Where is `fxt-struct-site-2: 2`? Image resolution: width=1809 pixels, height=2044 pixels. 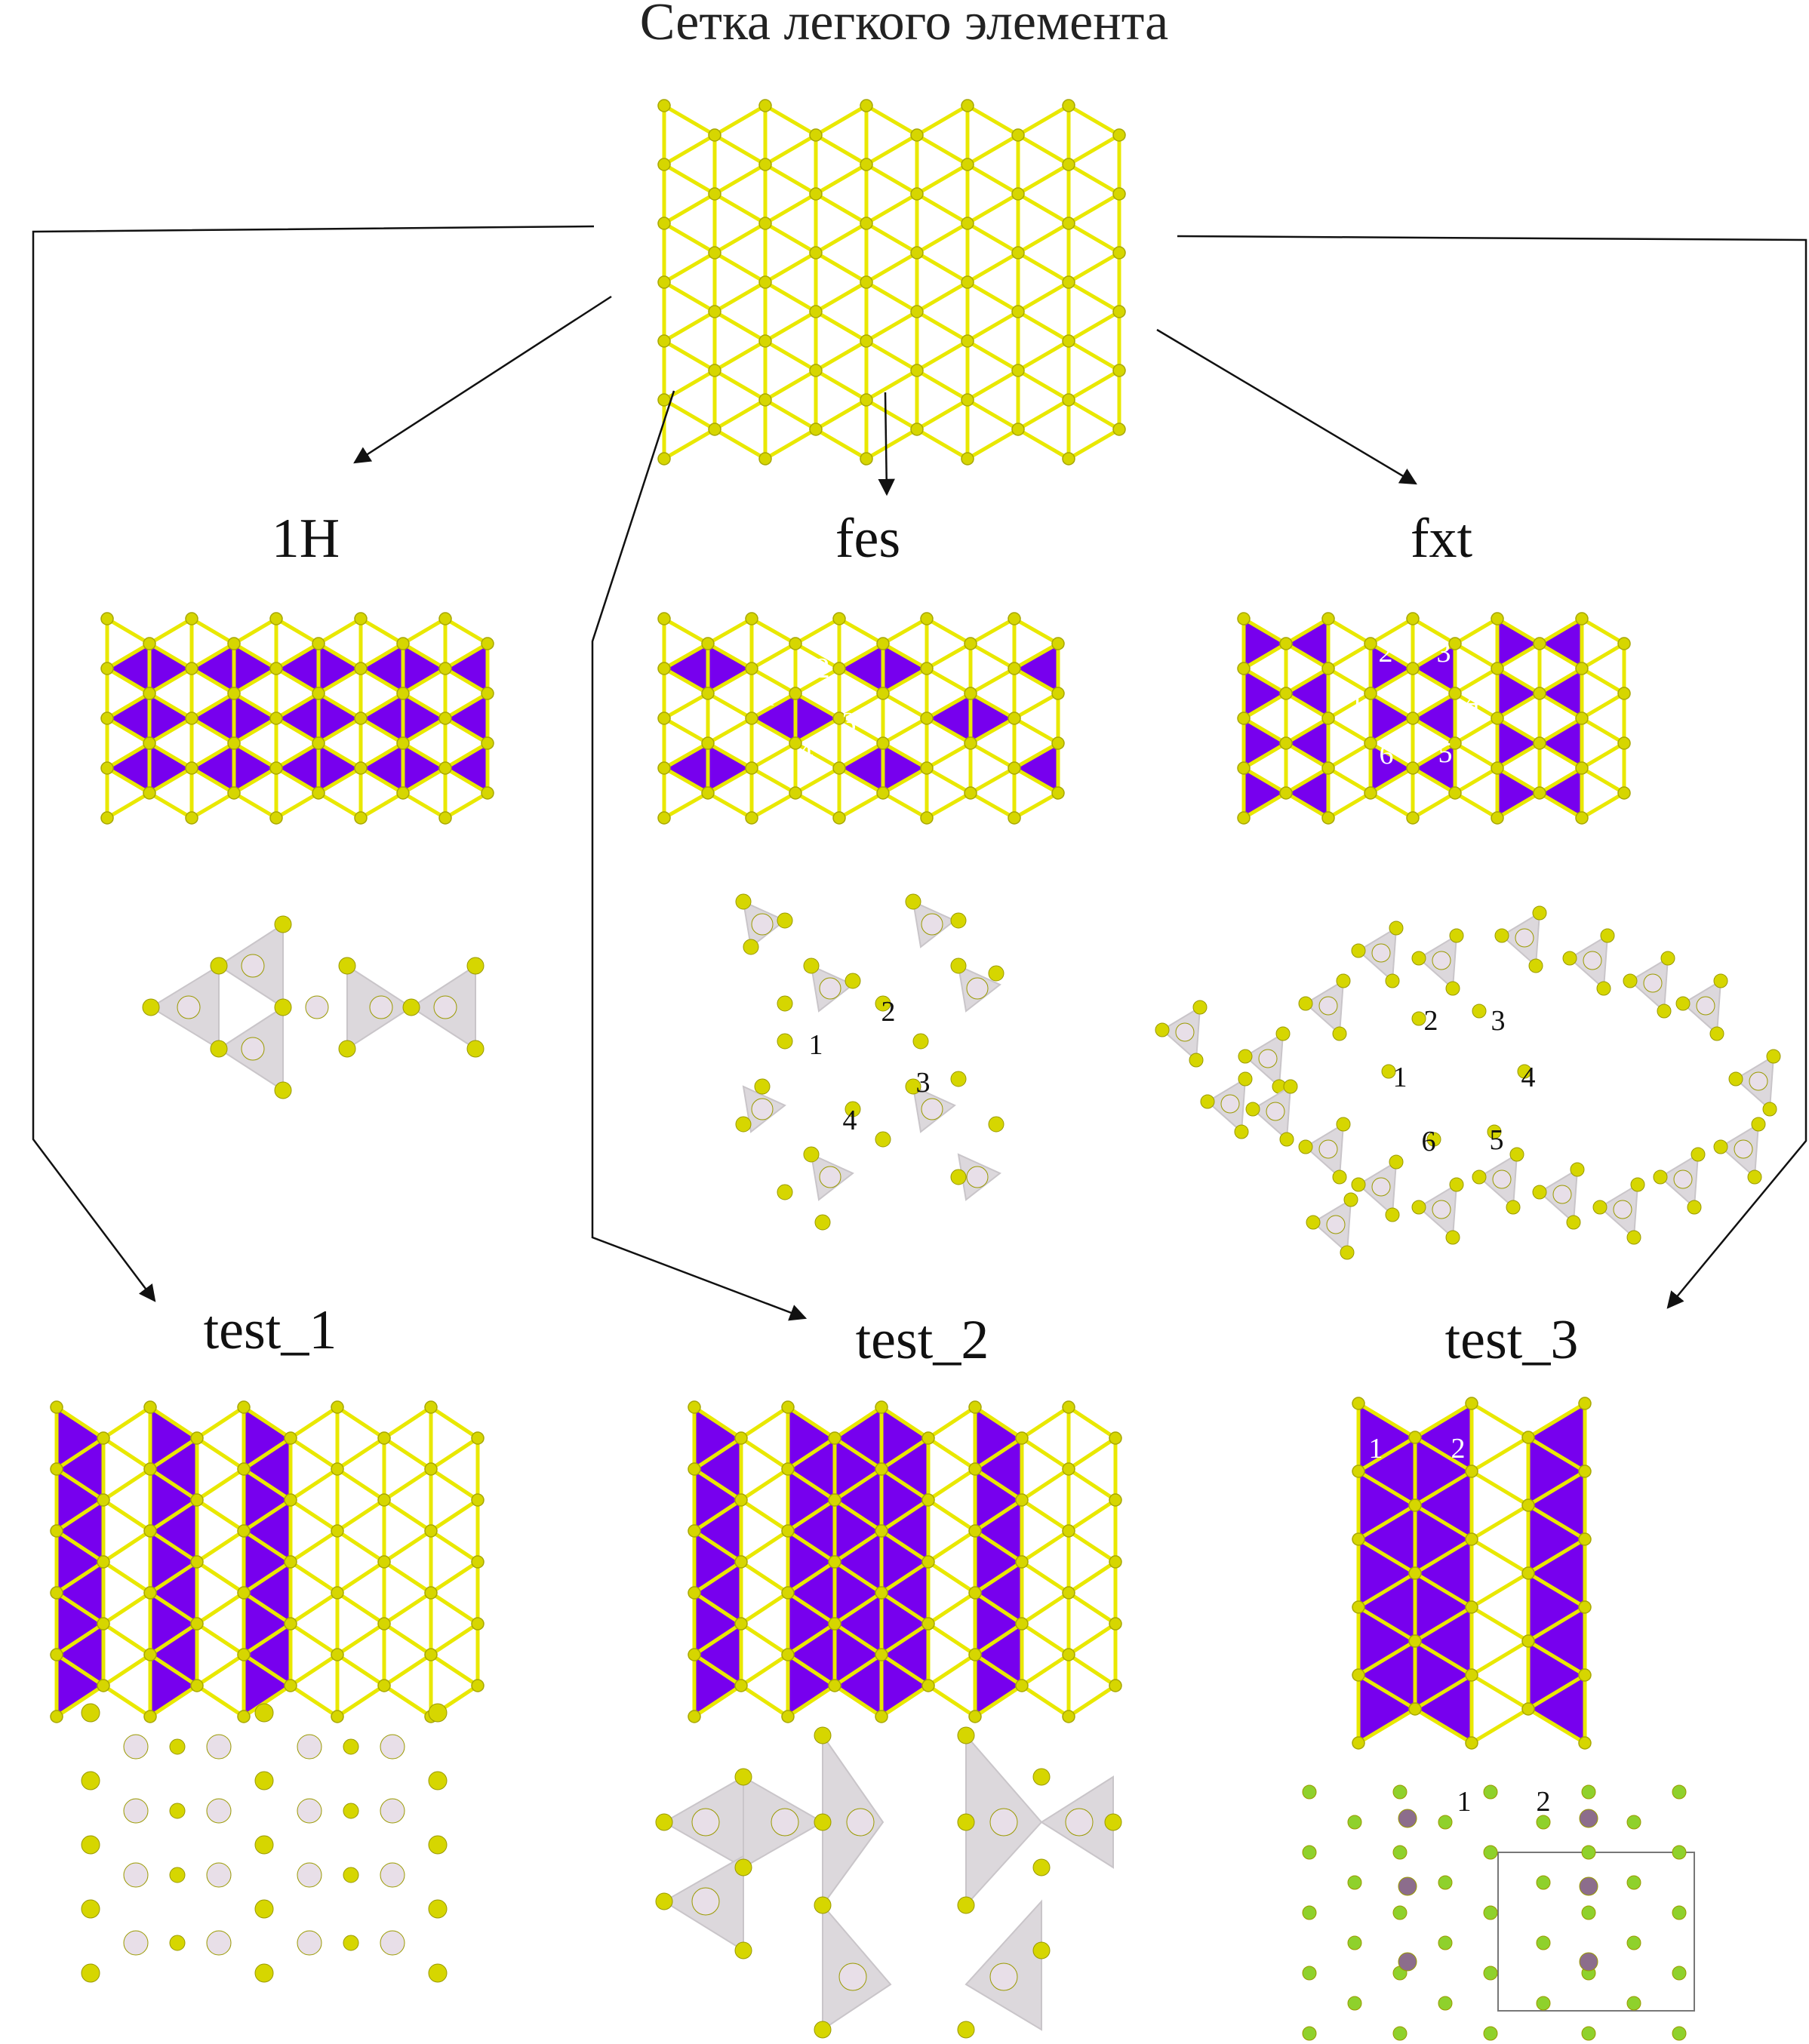
fxt-struct-site-2: 2 is located at coordinates (1431, 1021).